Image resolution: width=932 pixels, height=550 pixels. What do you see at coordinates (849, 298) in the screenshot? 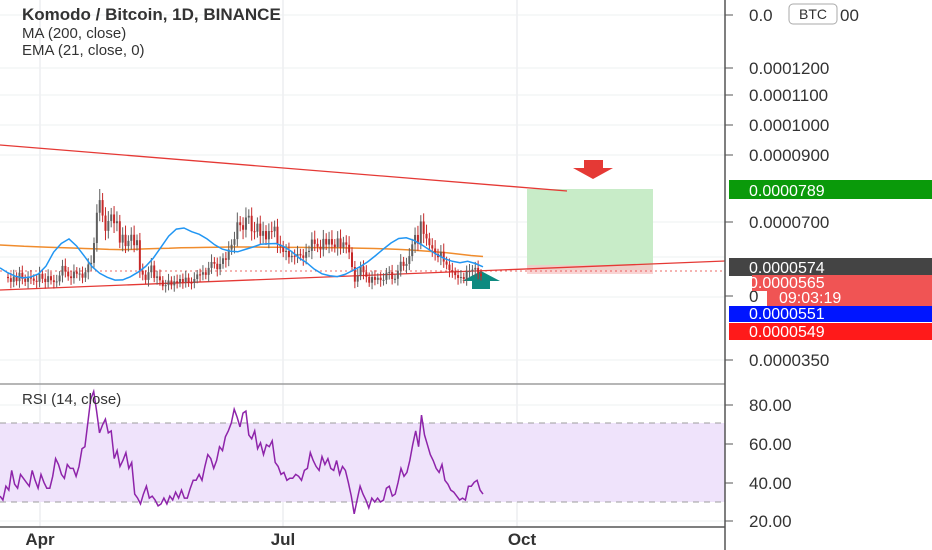
I see `countdown-tag` at bounding box center [849, 298].